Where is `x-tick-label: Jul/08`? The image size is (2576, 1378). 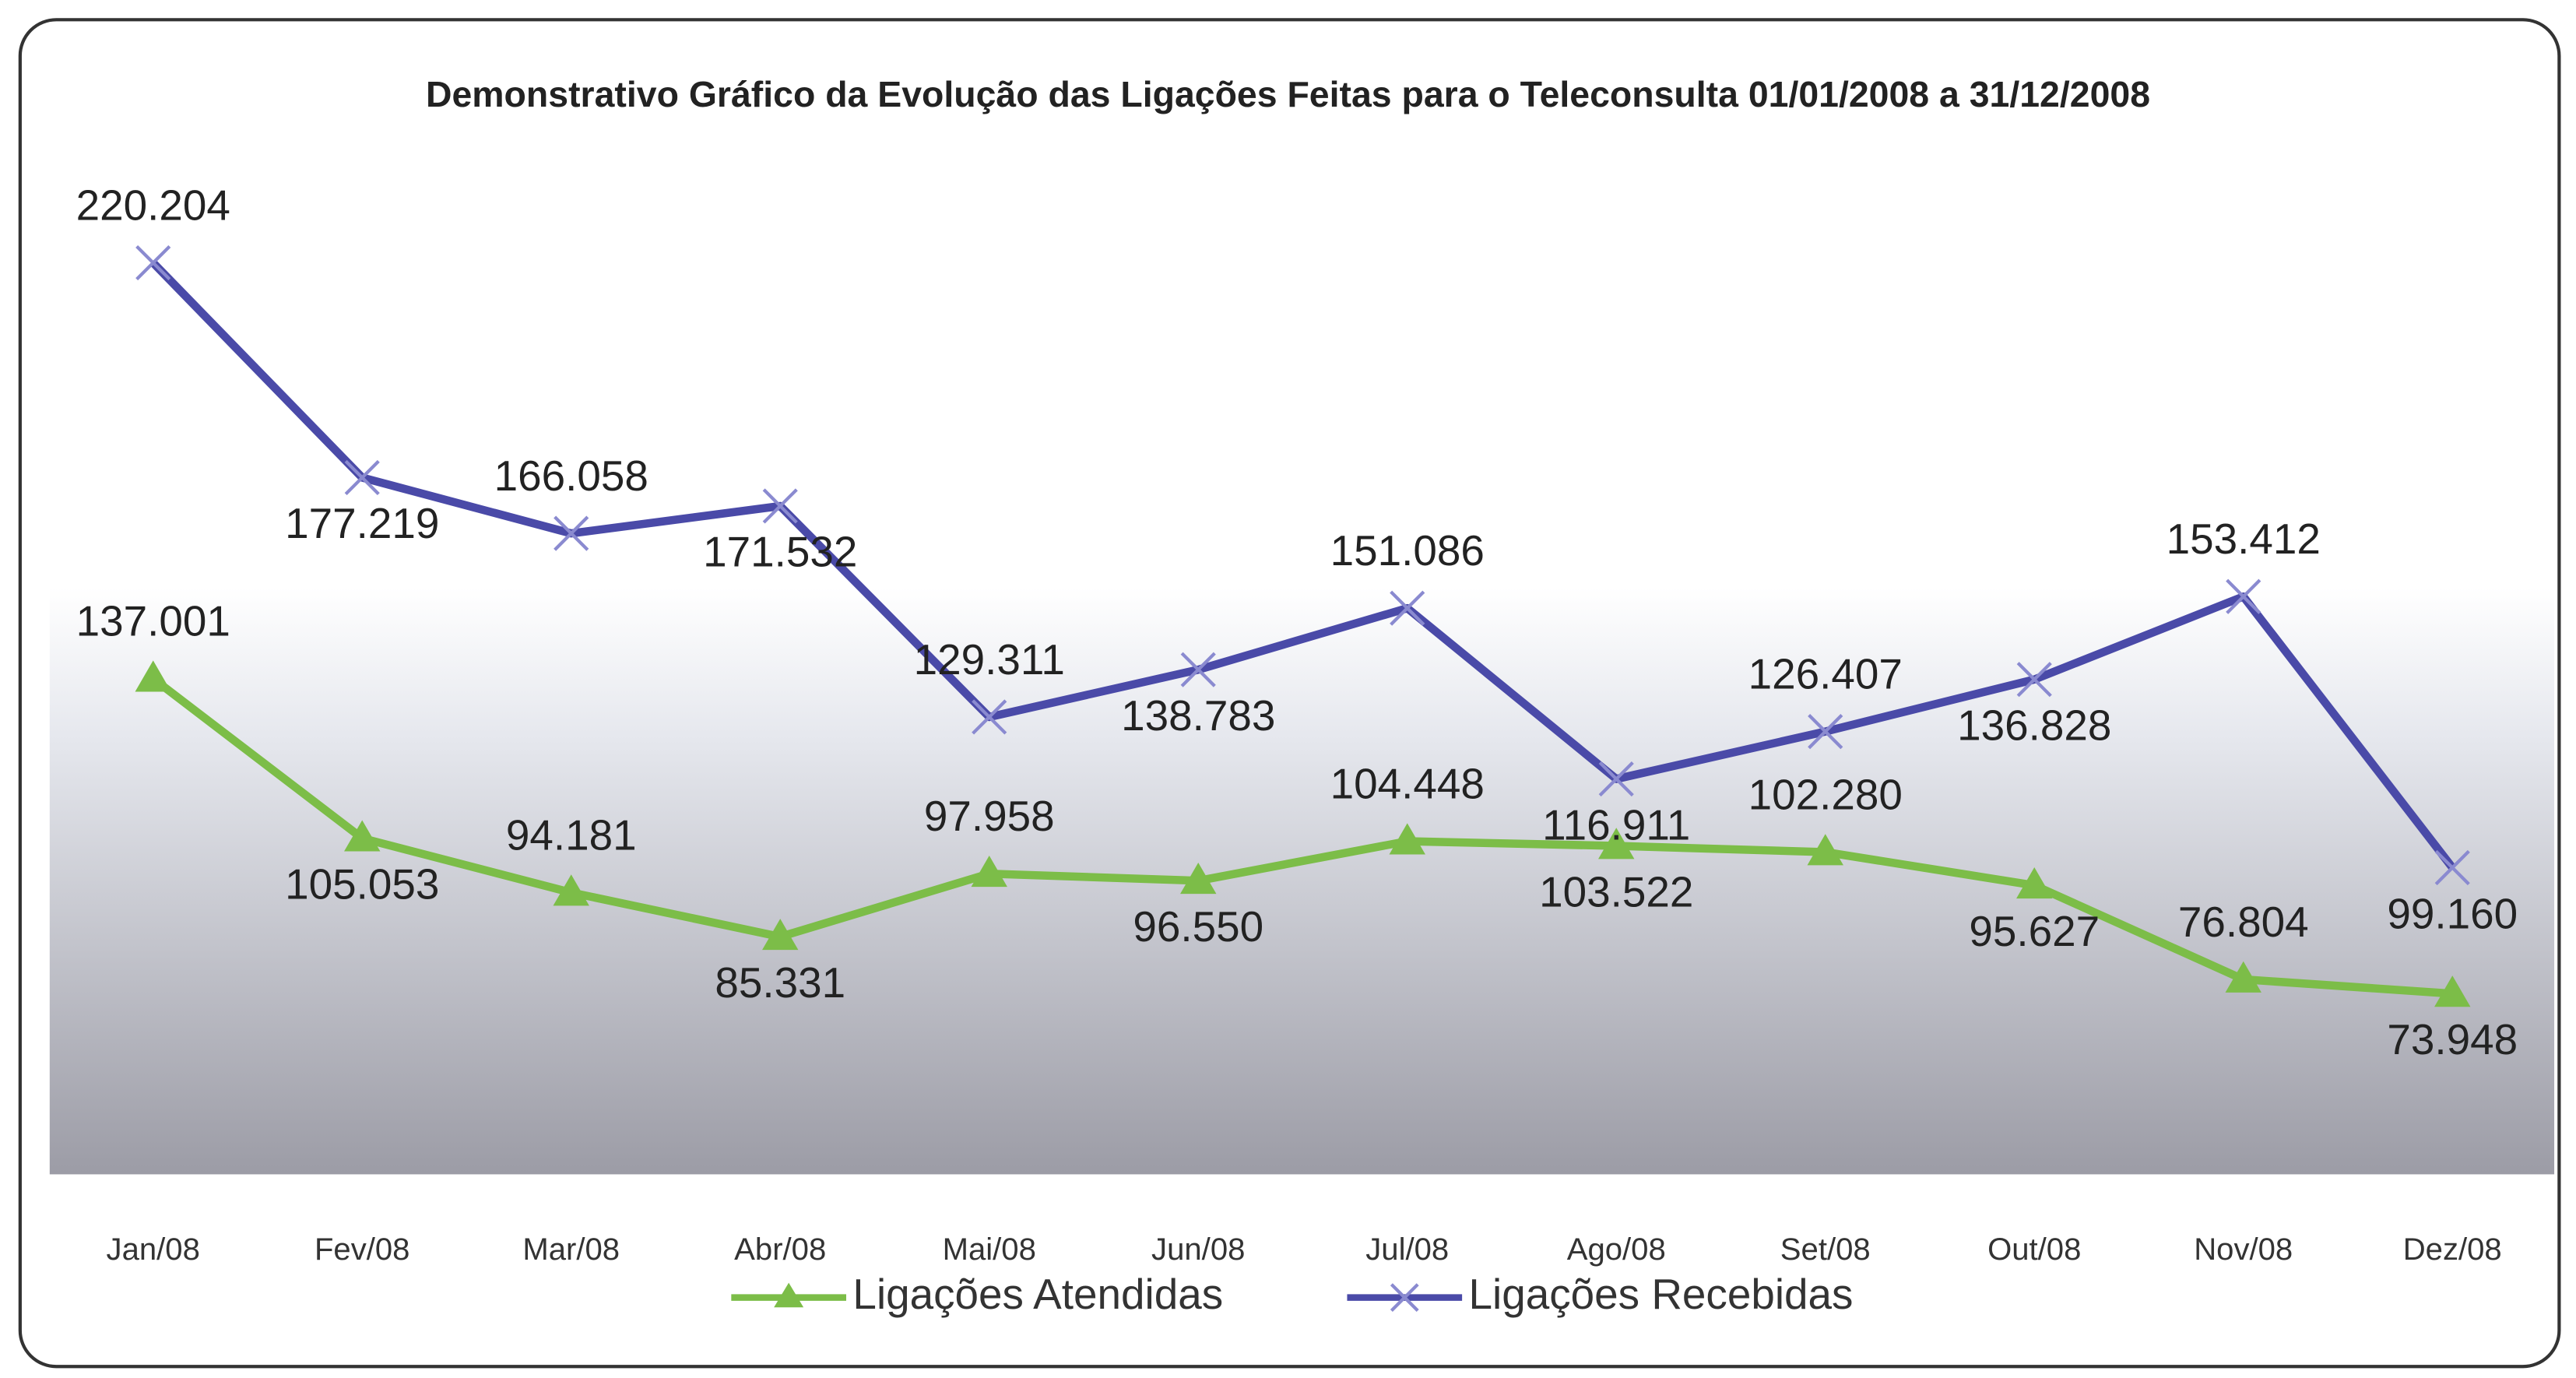
x-tick-label: Jul/08 is located at coordinates (1407, 1249).